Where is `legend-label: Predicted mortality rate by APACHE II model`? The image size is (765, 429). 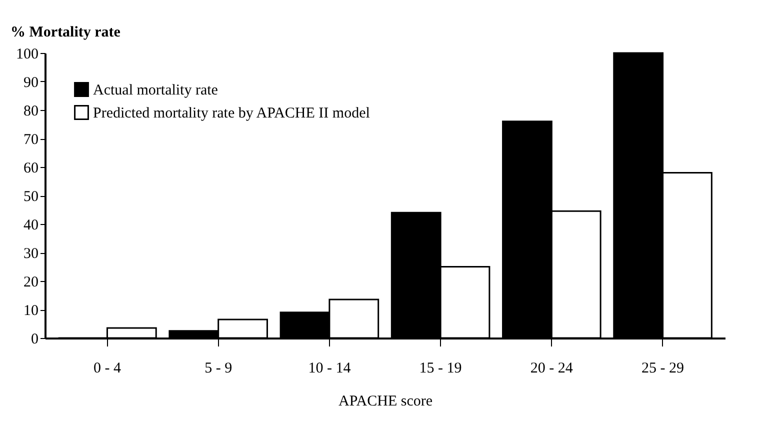
legend-label: Predicted mortality rate by APACHE II model is located at coordinates (231, 114).